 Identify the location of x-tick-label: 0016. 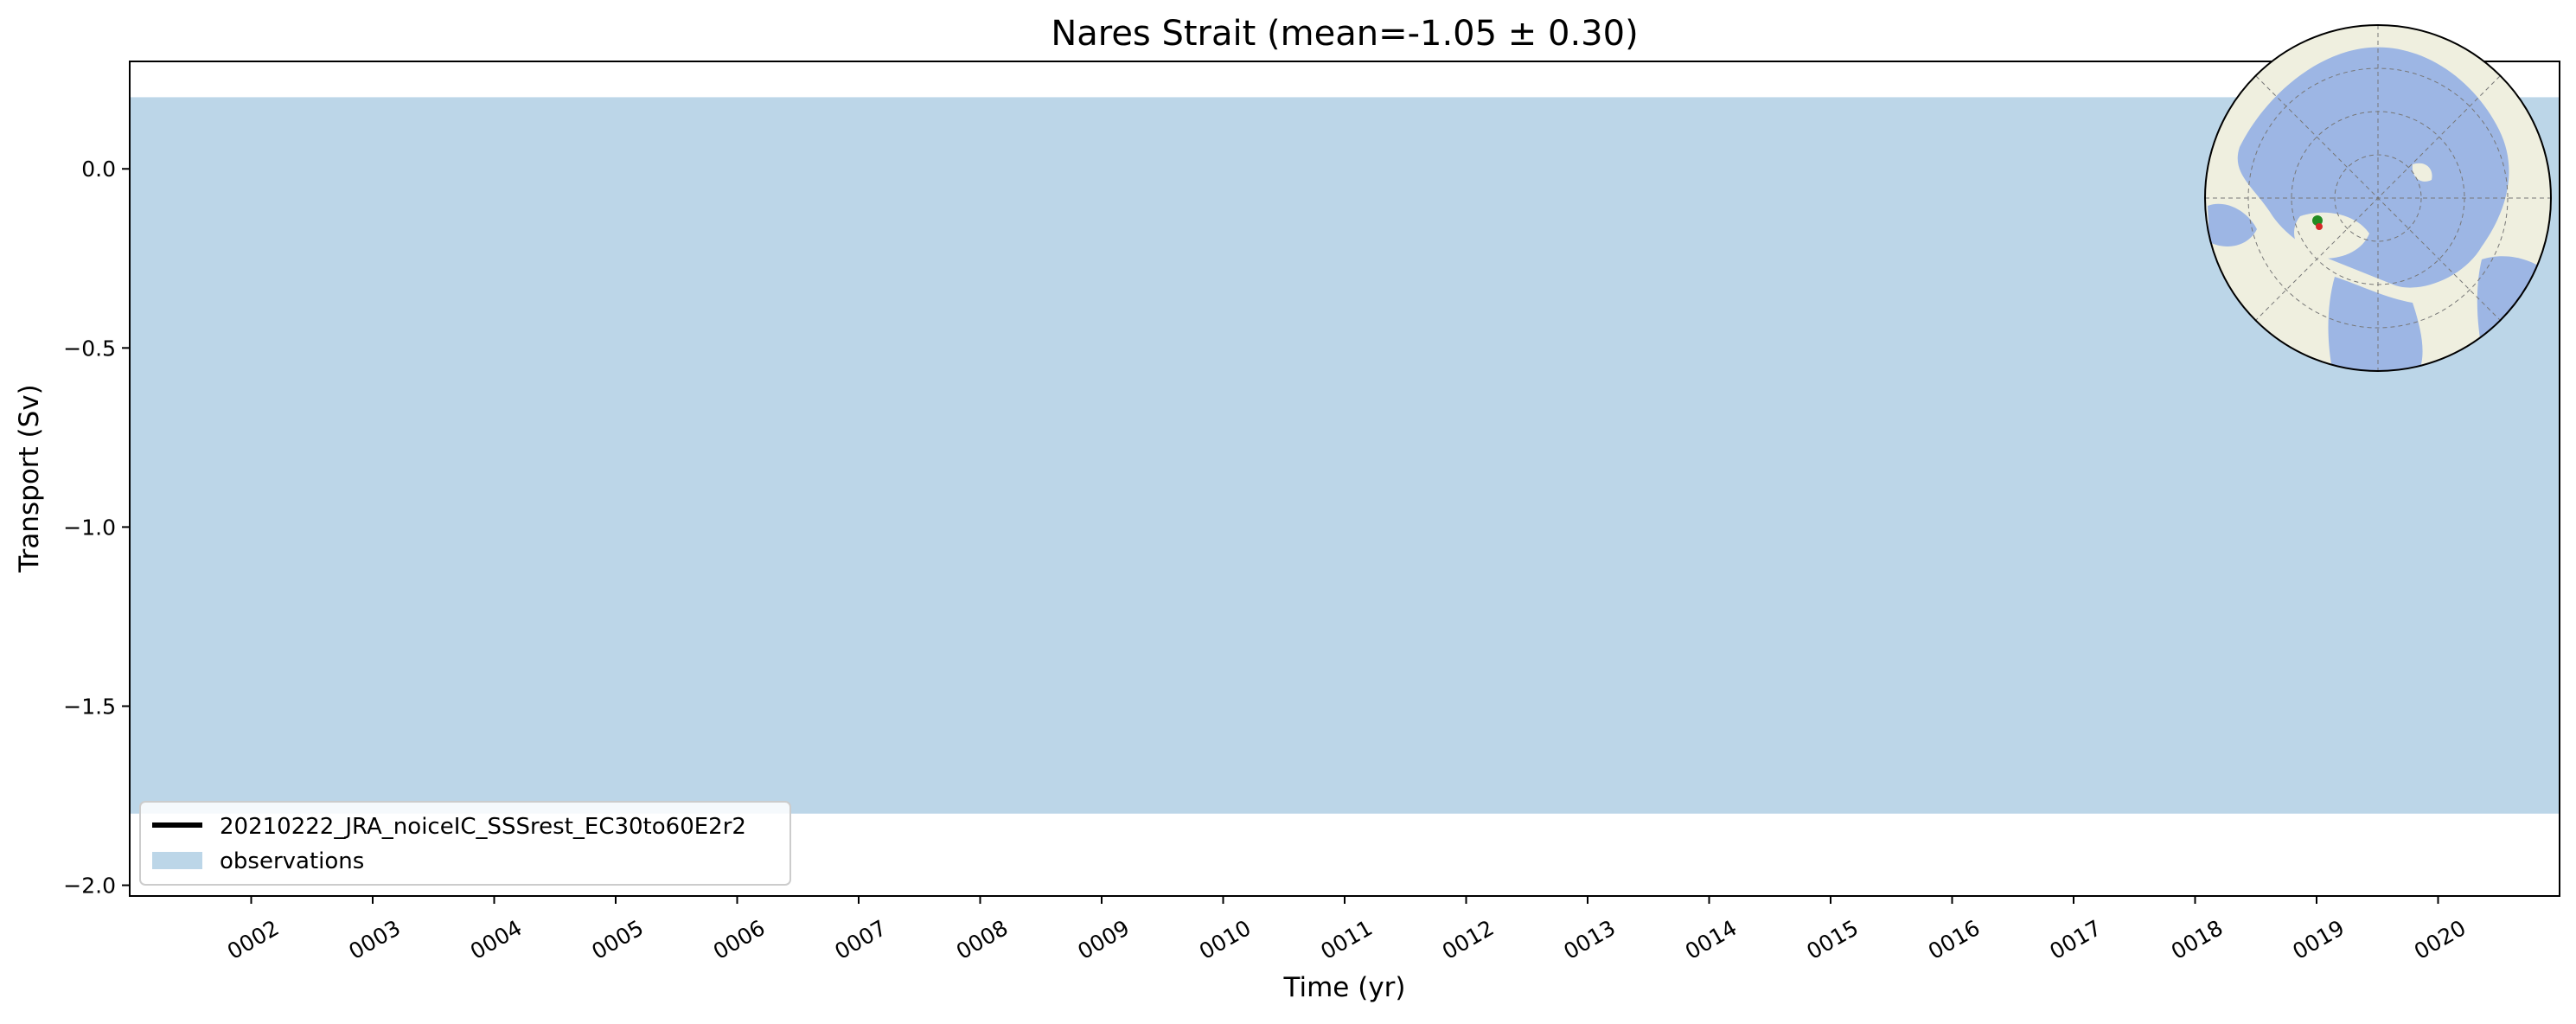
(1954, 939).